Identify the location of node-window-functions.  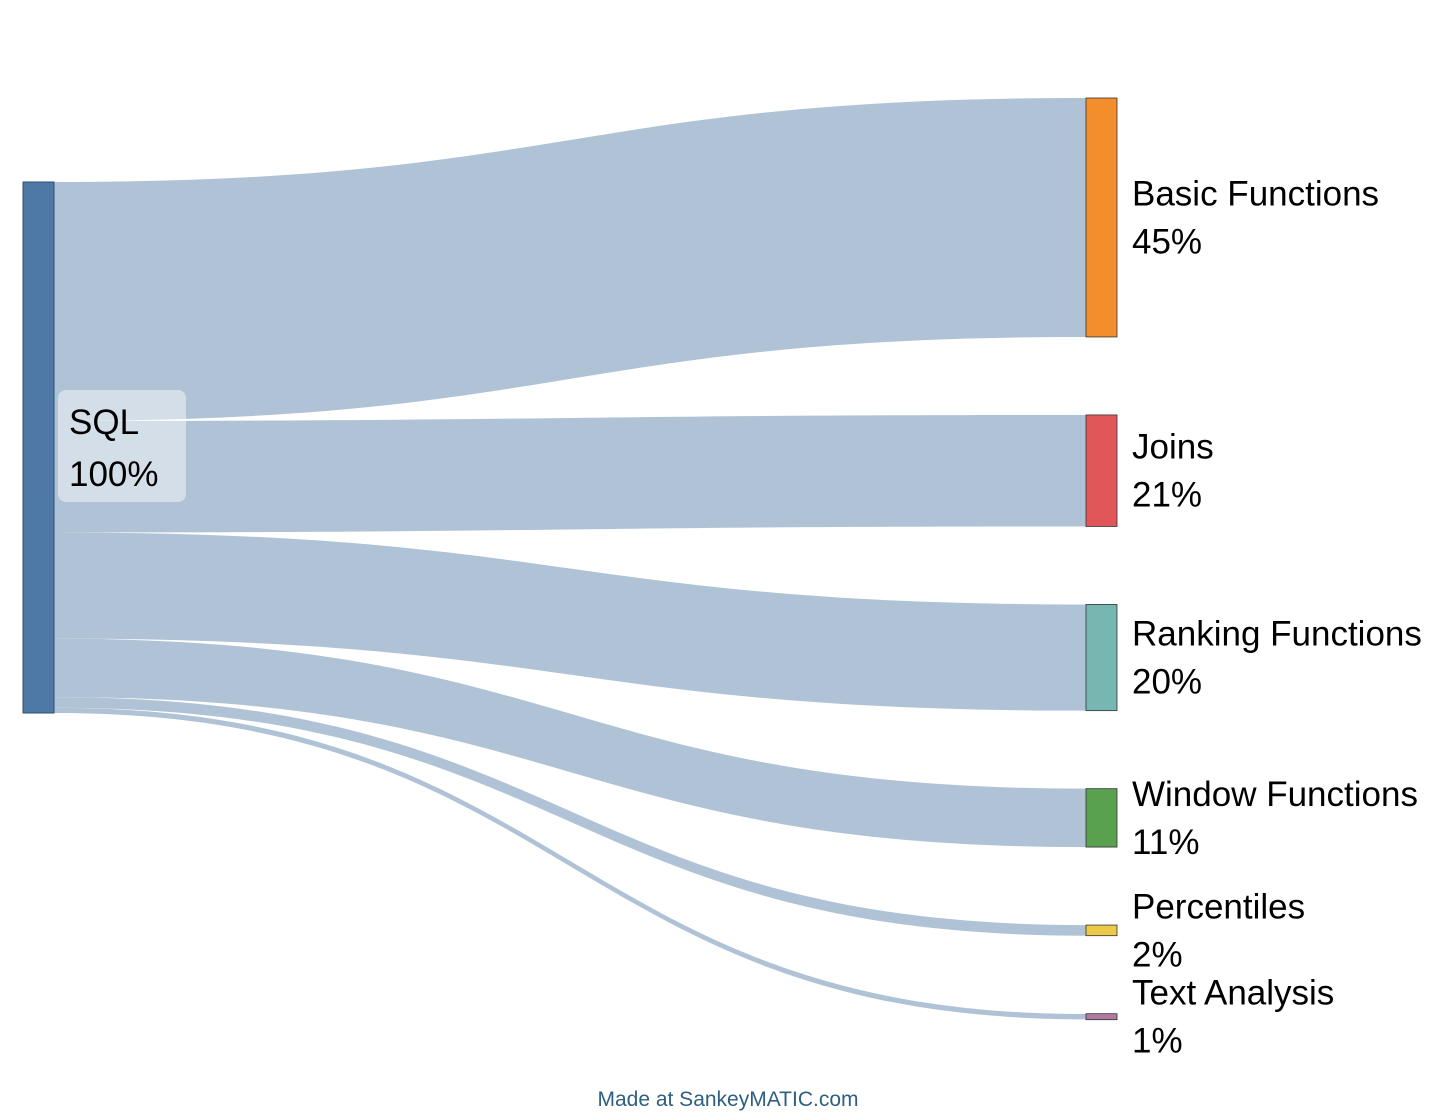
(1101, 818).